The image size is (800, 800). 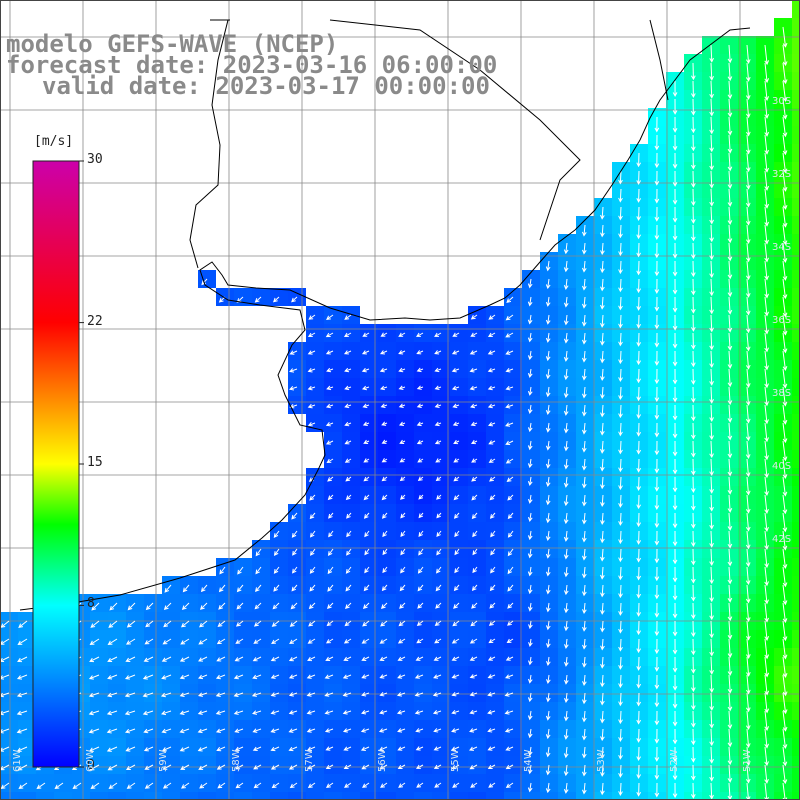 I want to click on longitude-label: 56W, so click(x=382, y=760).